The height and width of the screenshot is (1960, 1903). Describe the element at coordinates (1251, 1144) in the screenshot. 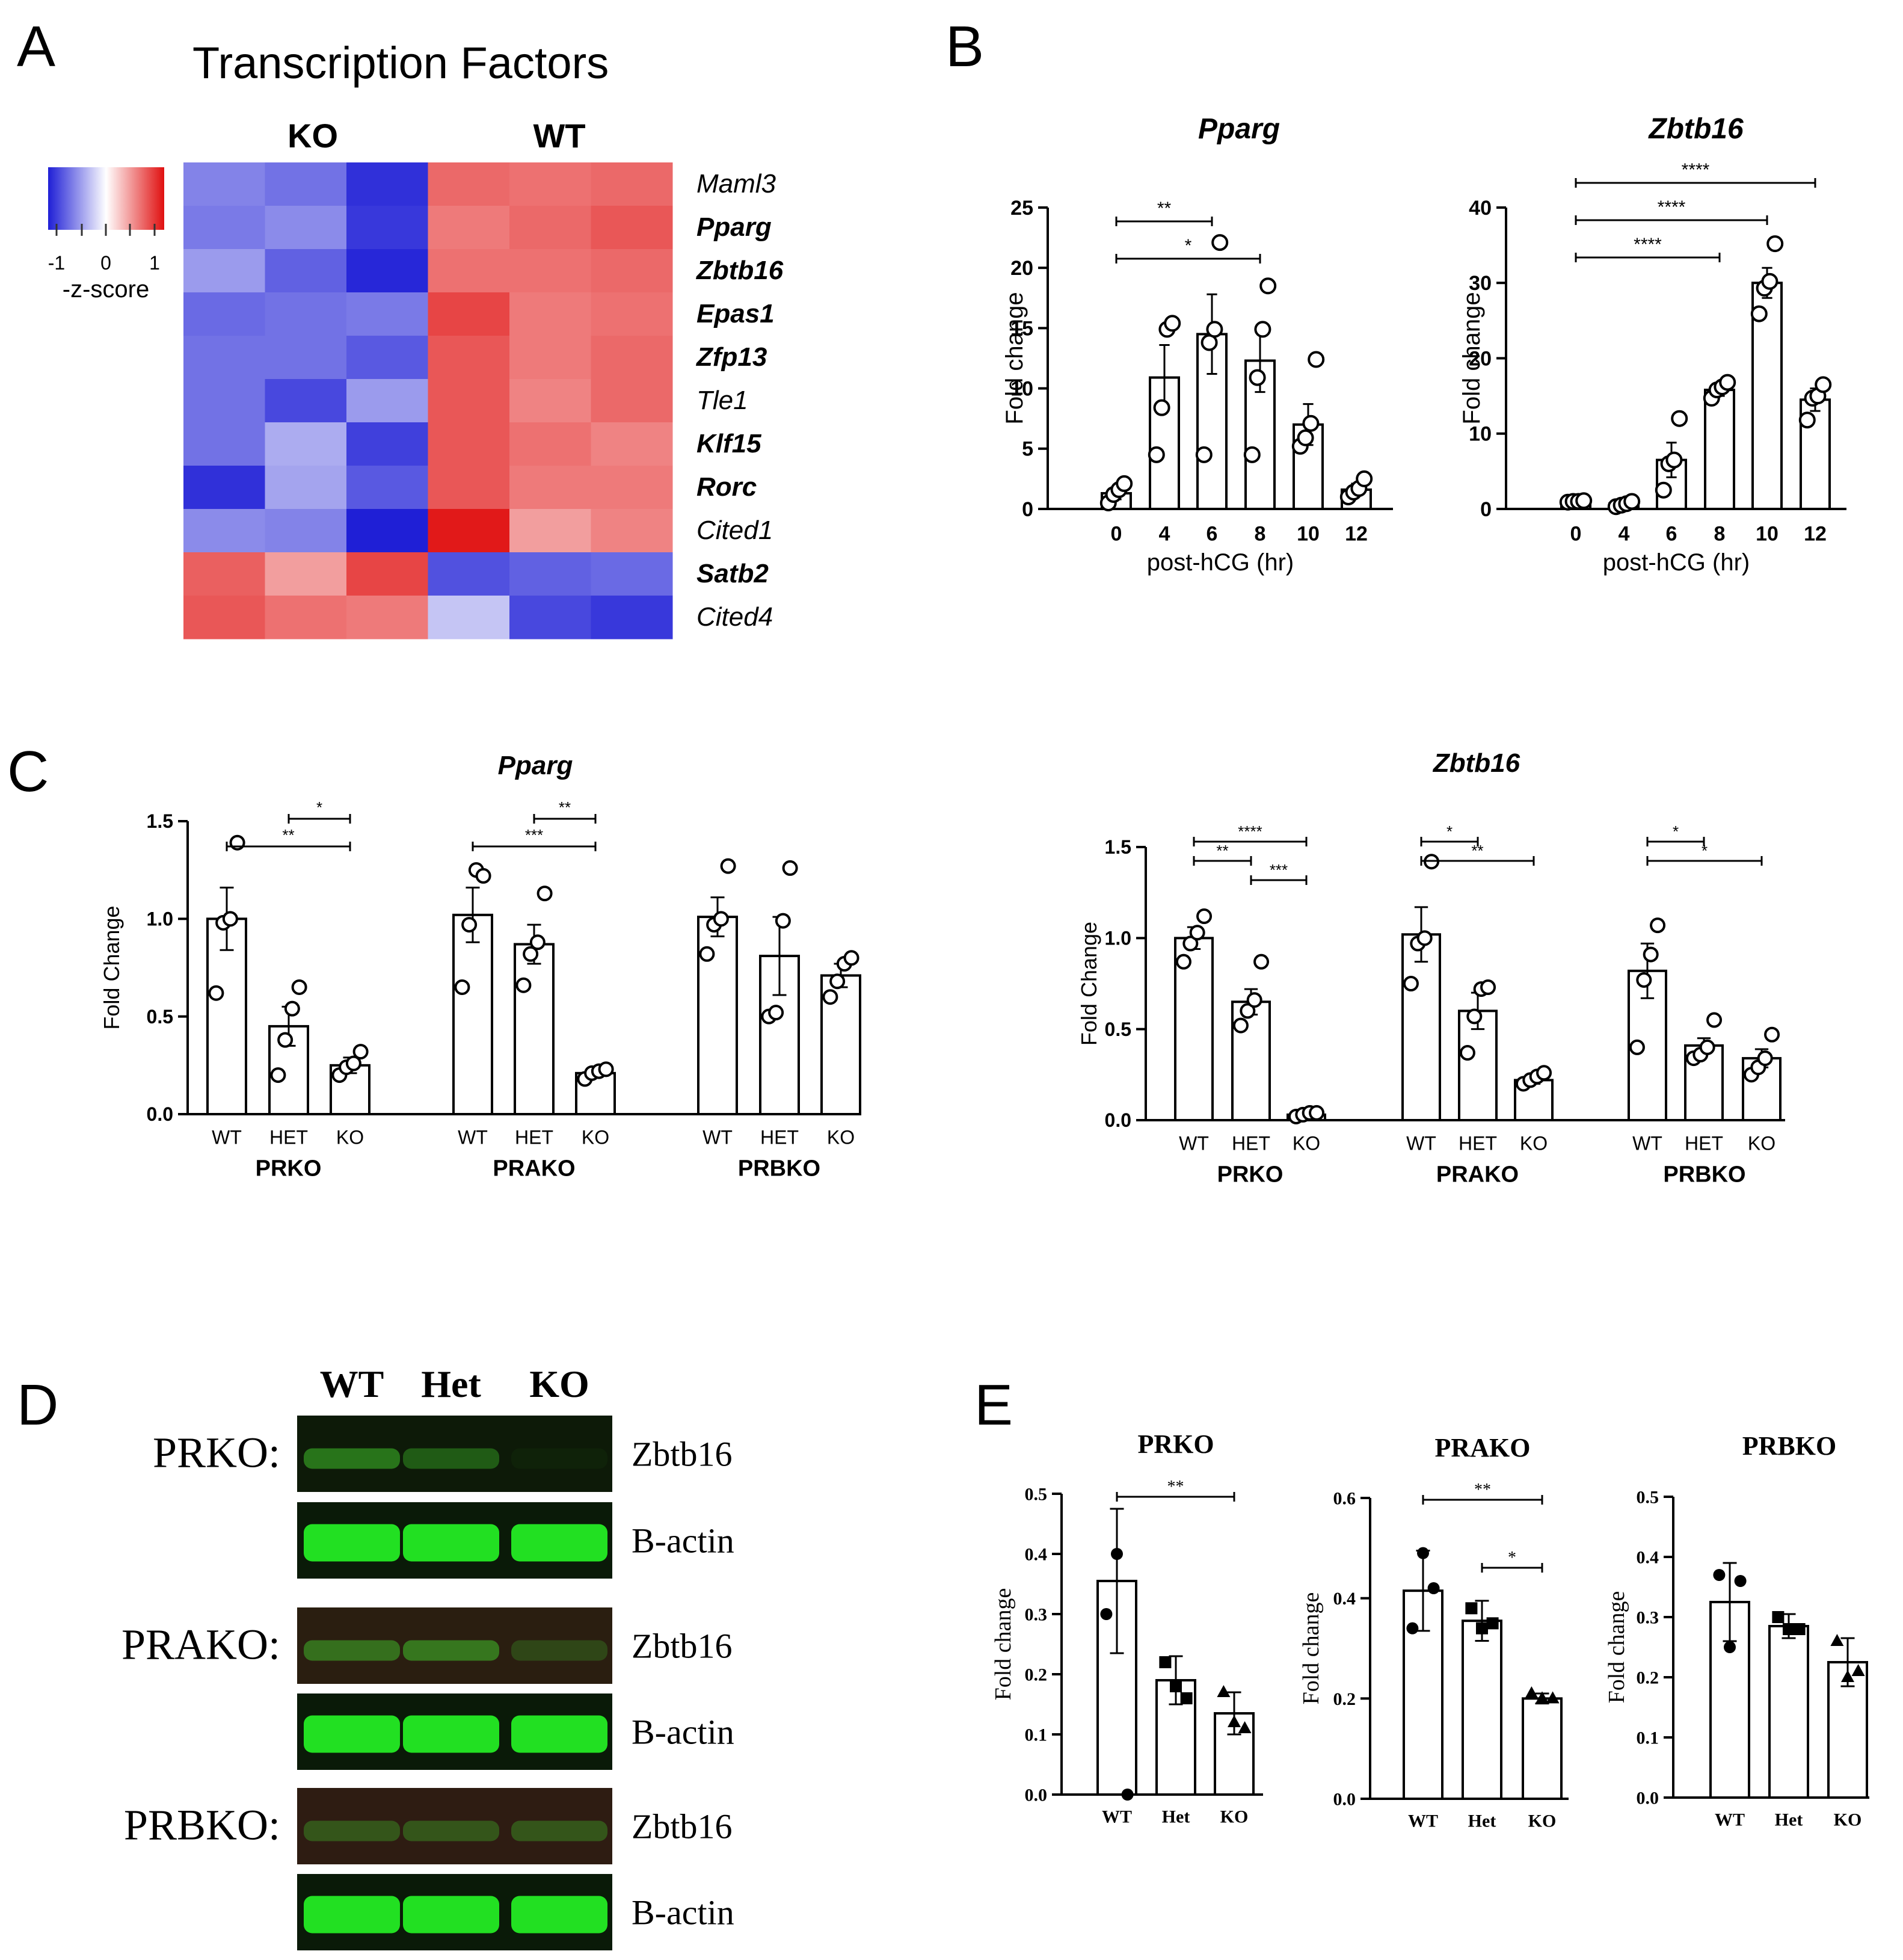

I see `x-tick-label: HET` at that location.